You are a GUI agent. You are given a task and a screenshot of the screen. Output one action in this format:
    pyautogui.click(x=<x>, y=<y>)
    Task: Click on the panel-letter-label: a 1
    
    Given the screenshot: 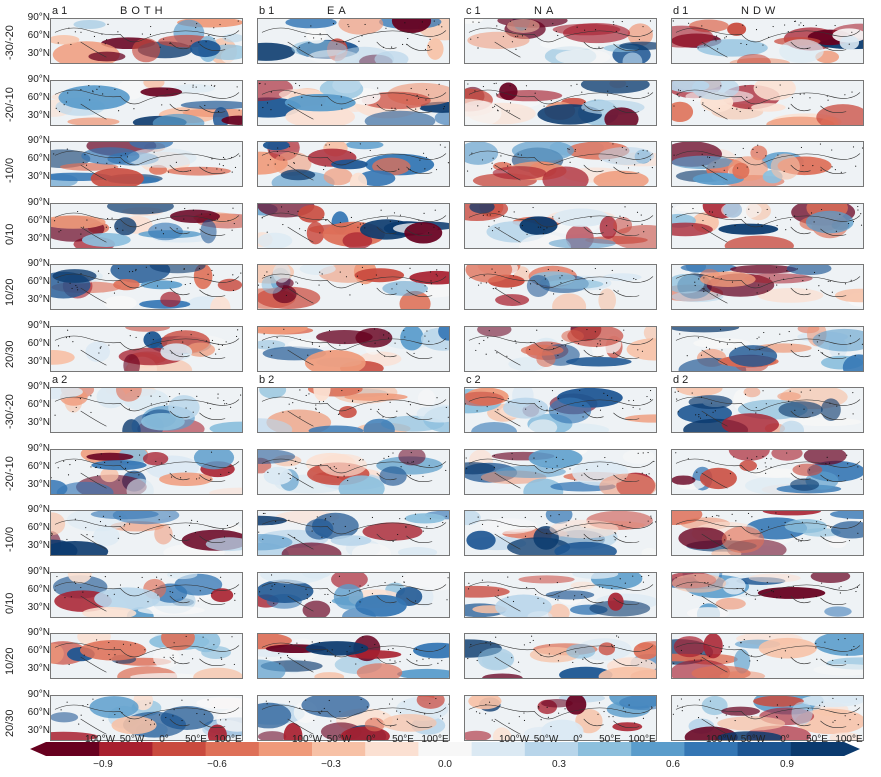 What is the action you would take?
    pyautogui.click(x=60, y=11)
    